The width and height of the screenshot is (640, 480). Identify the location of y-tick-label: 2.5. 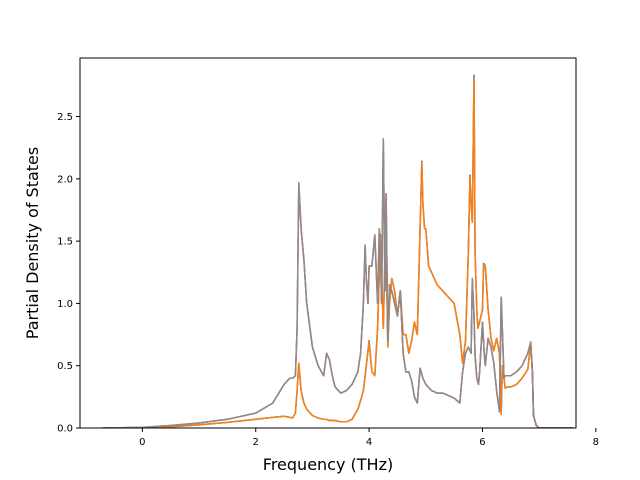
(65, 117).